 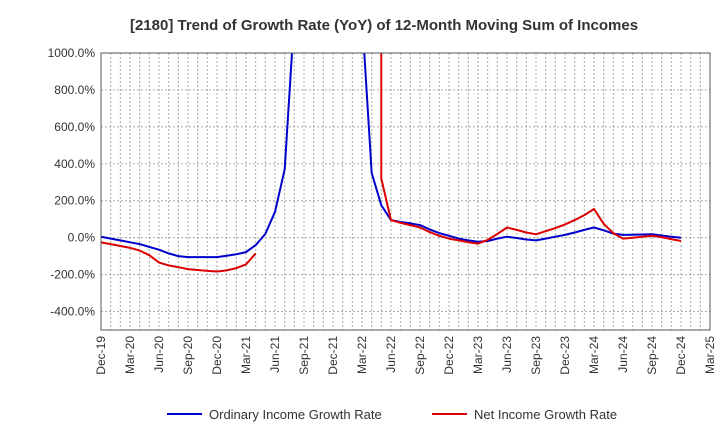 What do you see at coordinates (507, 354) in the screenshot?
I see `x-tick-label: Jun-23` at bounding box center [507, 354].